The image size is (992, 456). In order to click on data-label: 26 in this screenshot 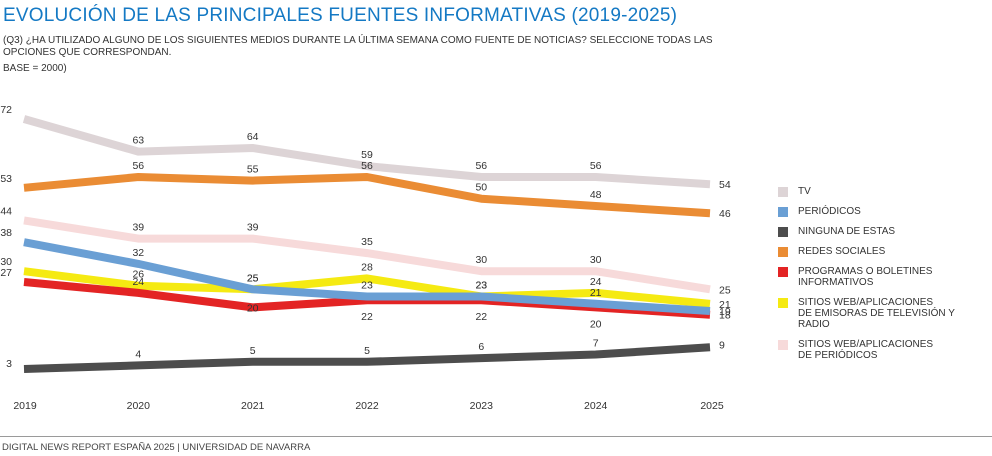, I will do `click(138, 275)`.